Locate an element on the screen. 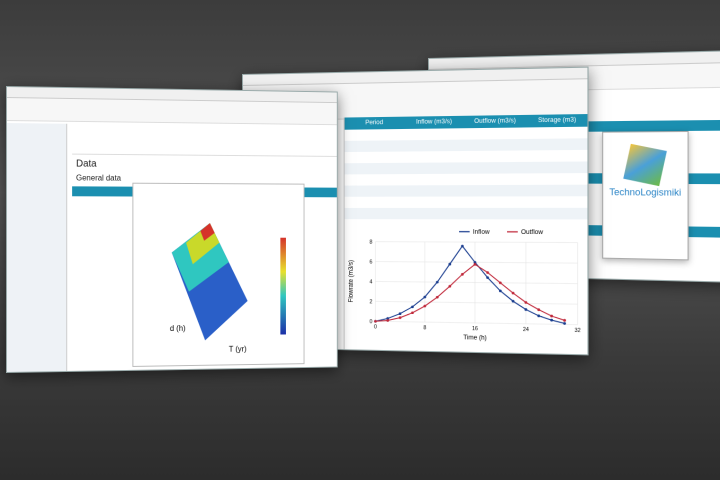 Image resolution: width=720 pixels, height=480 pixels. table-header: Storage (m3) is located at coordinates (557, 121).